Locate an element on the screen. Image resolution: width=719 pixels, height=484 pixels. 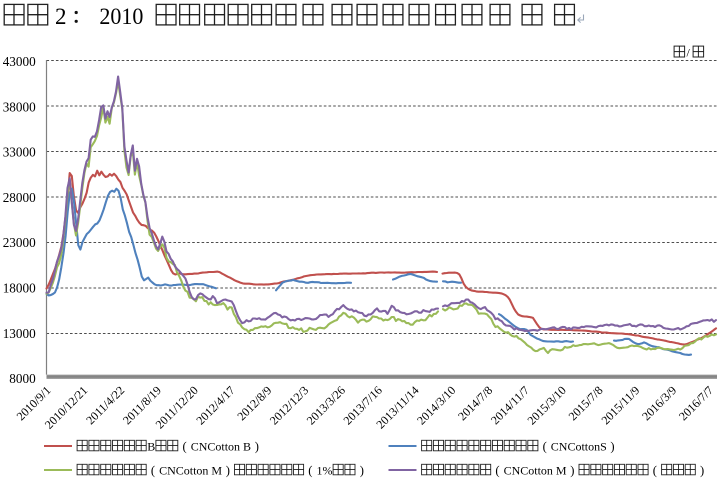
svg-text: CNCotton B is located at coordinates (221, 446).